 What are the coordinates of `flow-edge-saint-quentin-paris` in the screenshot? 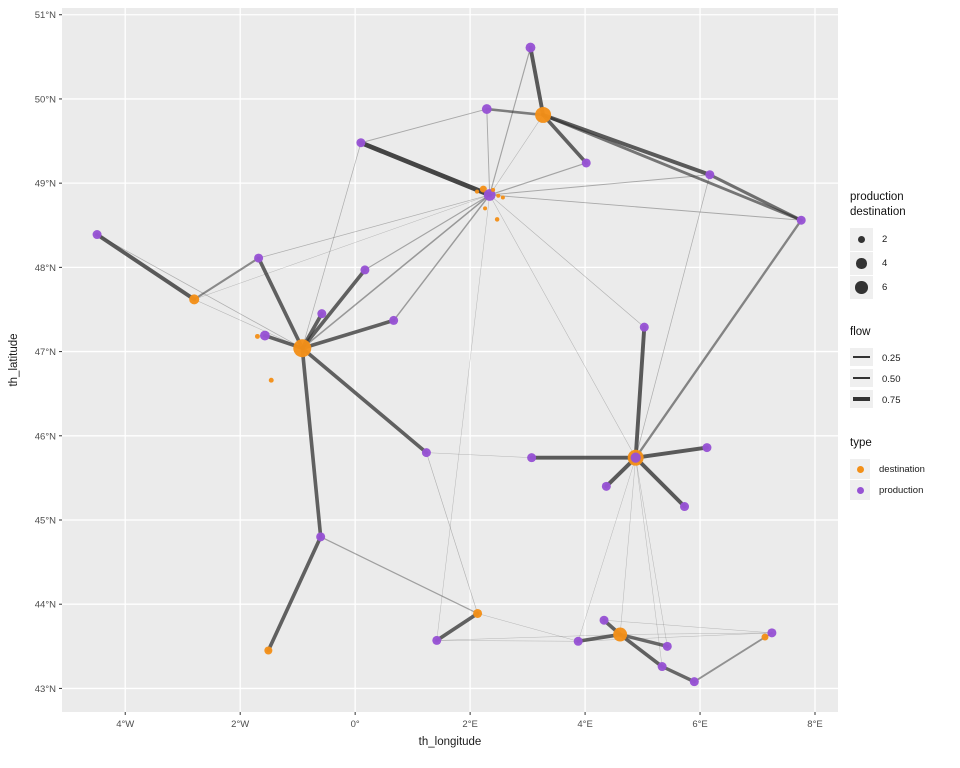 It's located at (516, 155).